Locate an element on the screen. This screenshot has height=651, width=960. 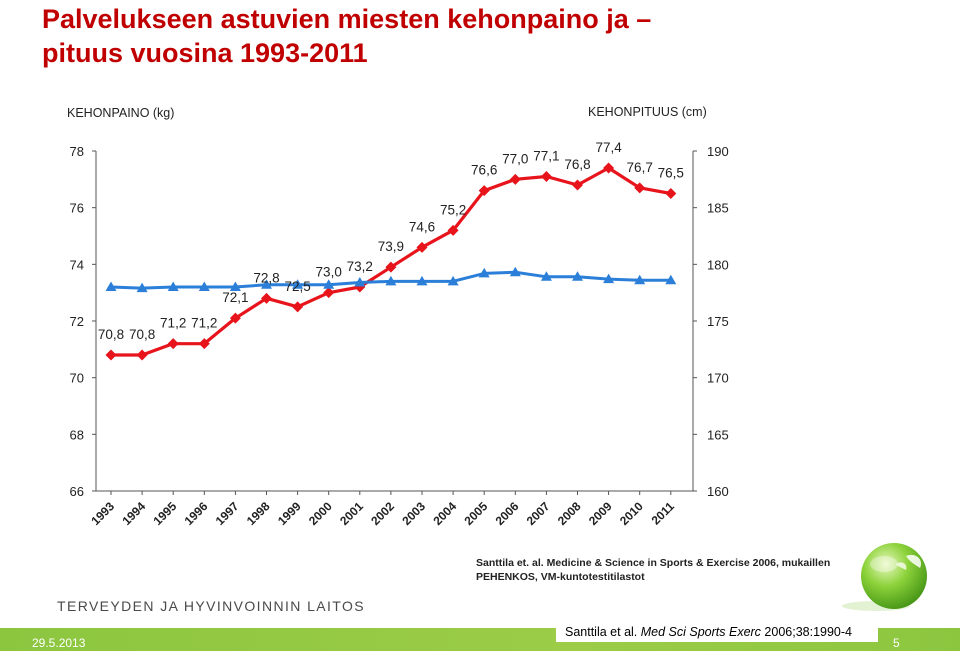
weight-data-label: 73,0 is located at coordinates (329, 272).